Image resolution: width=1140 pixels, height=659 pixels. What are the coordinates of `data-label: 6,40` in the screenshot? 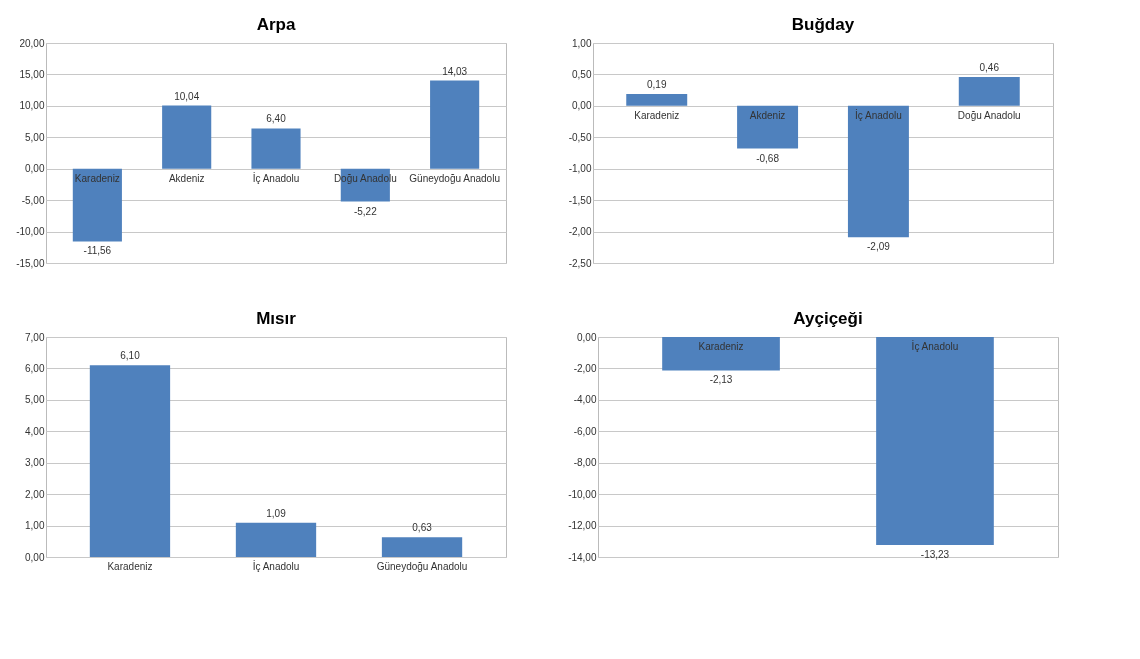 It's located at (276, 119).